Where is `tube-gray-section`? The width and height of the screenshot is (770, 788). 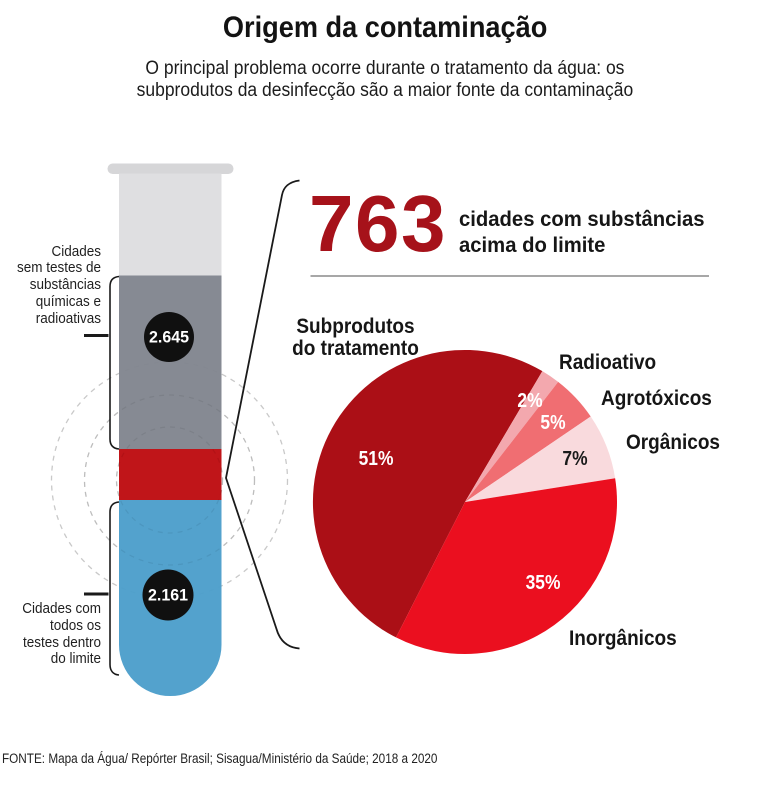
tube-gray-section is located at coordinates (170, 362).